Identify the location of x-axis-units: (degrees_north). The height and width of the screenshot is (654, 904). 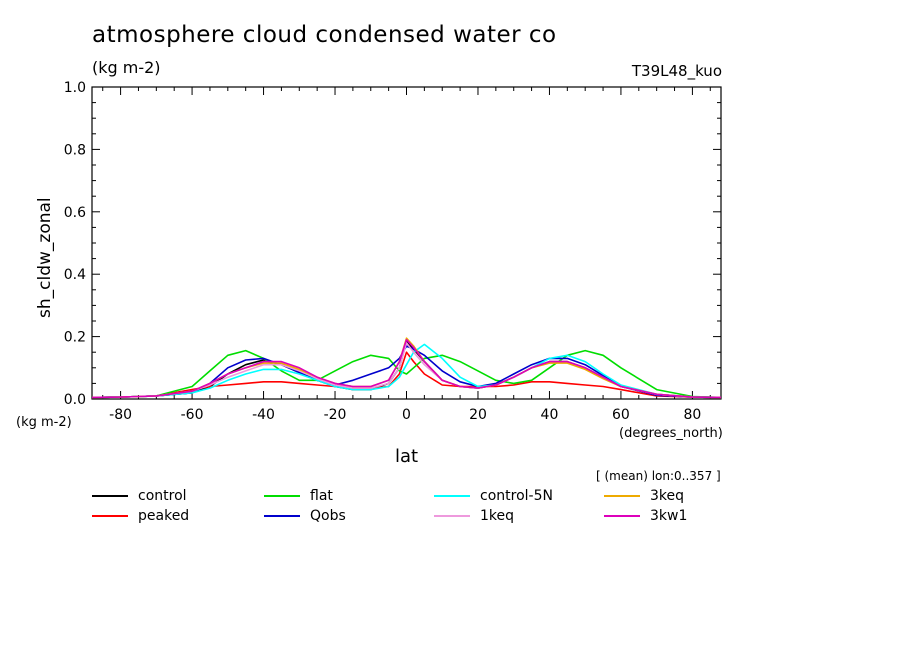
(671, 433).